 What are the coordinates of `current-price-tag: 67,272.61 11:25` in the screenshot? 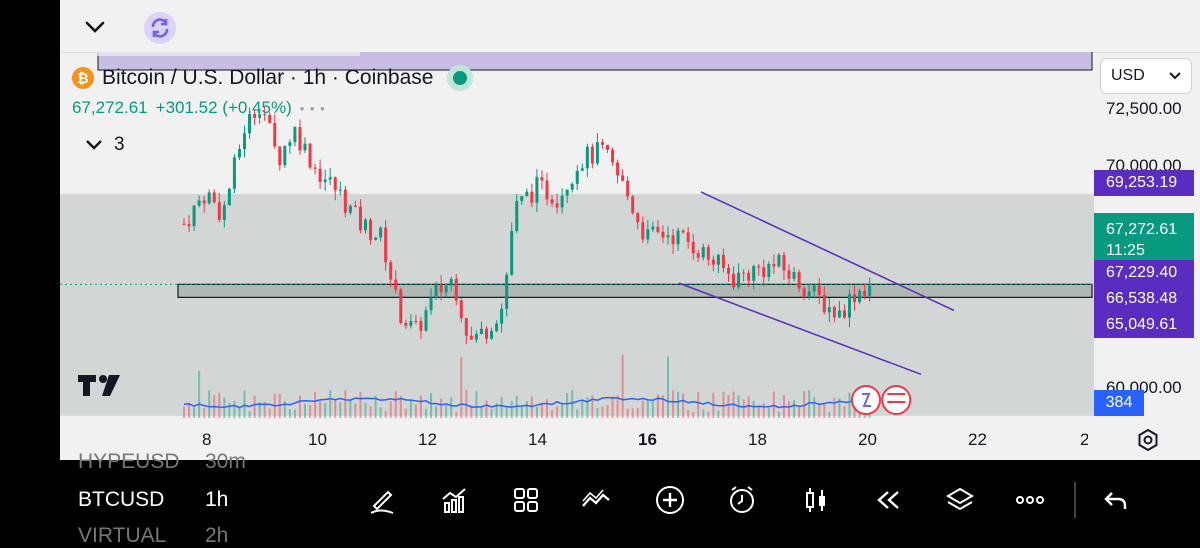 It's located at (1144, 240).